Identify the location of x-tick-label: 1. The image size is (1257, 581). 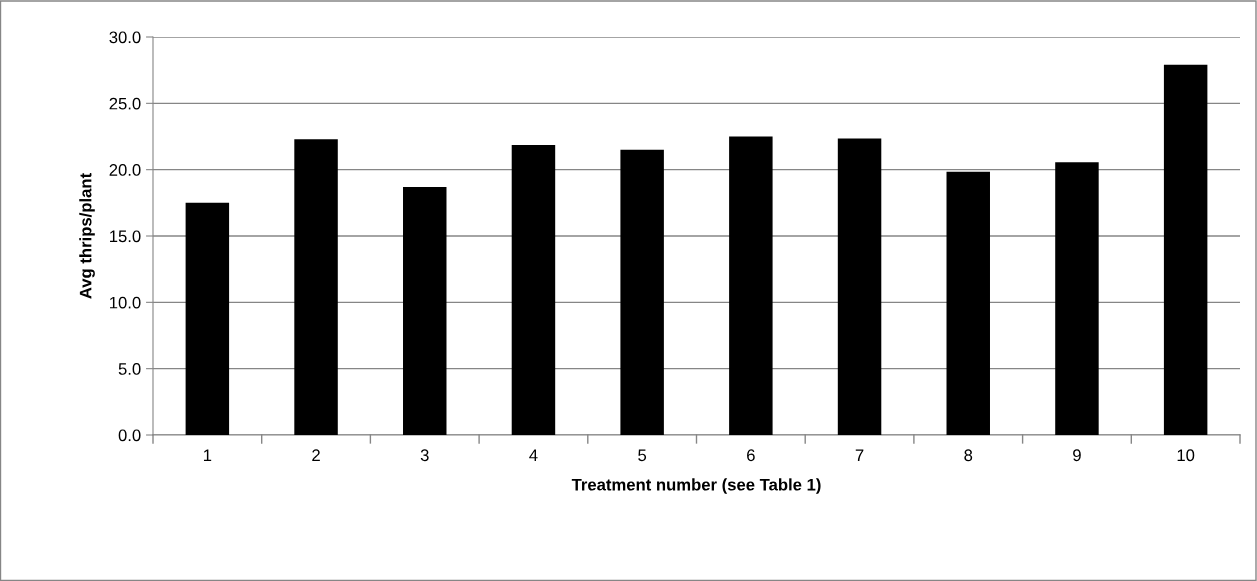
(207, 455).